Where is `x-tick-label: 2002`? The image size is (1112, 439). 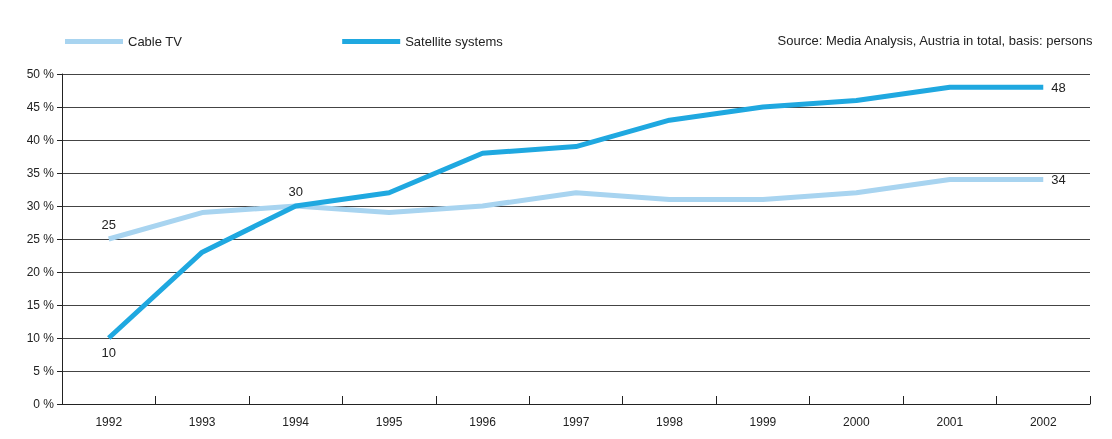 x-tick-label: 2002 is located at coordinates (1043, 422).